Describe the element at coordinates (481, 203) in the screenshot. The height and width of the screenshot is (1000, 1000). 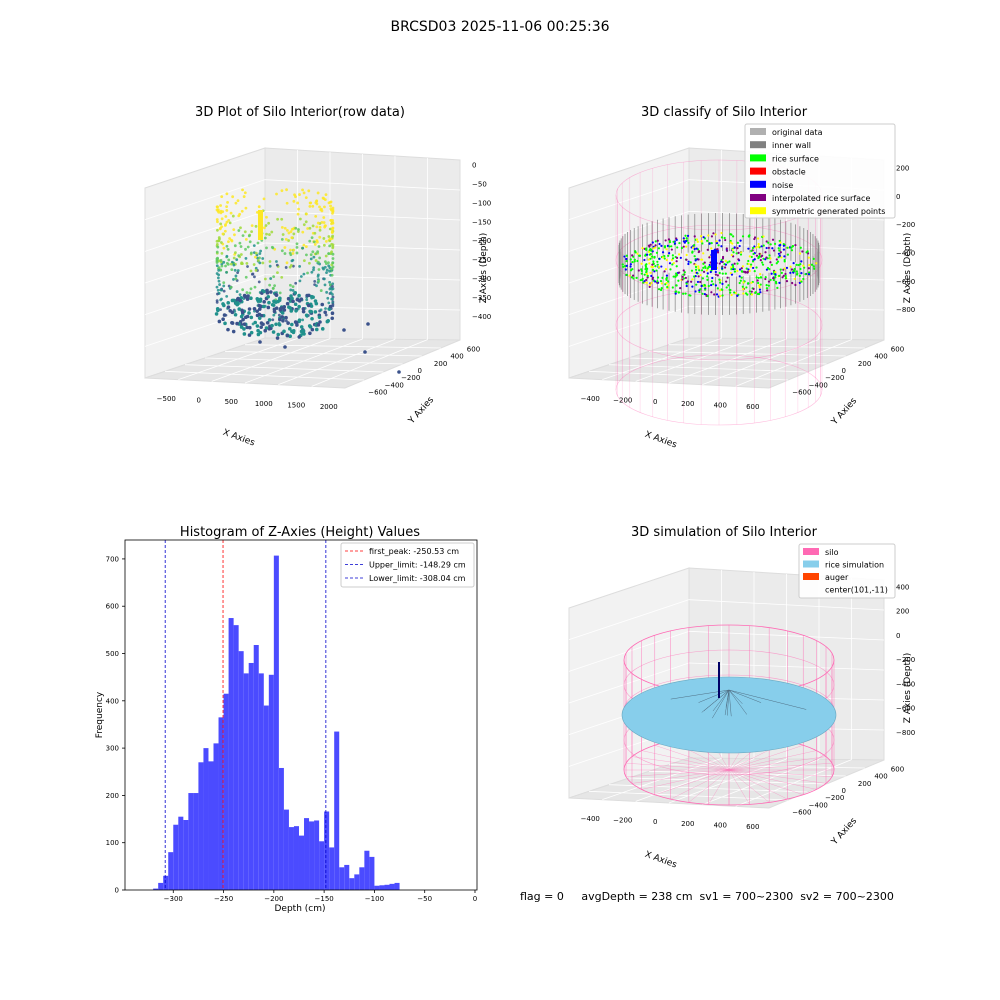
I see `raw-ztick: −100` at that location.